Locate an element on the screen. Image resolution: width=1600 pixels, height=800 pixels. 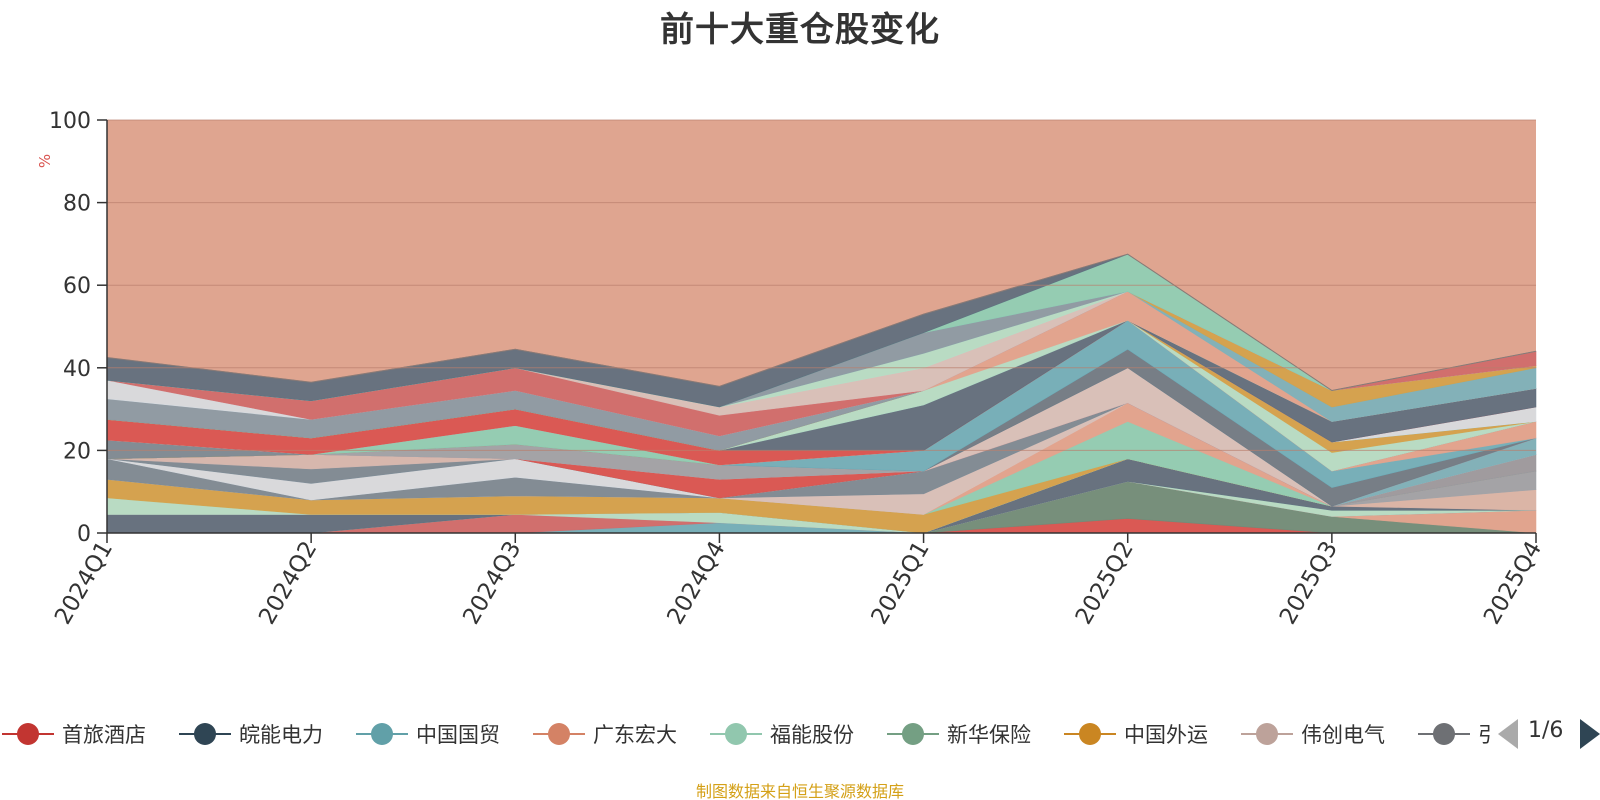
legend-label: 中国外运 is located at coordinates (1166, 735).